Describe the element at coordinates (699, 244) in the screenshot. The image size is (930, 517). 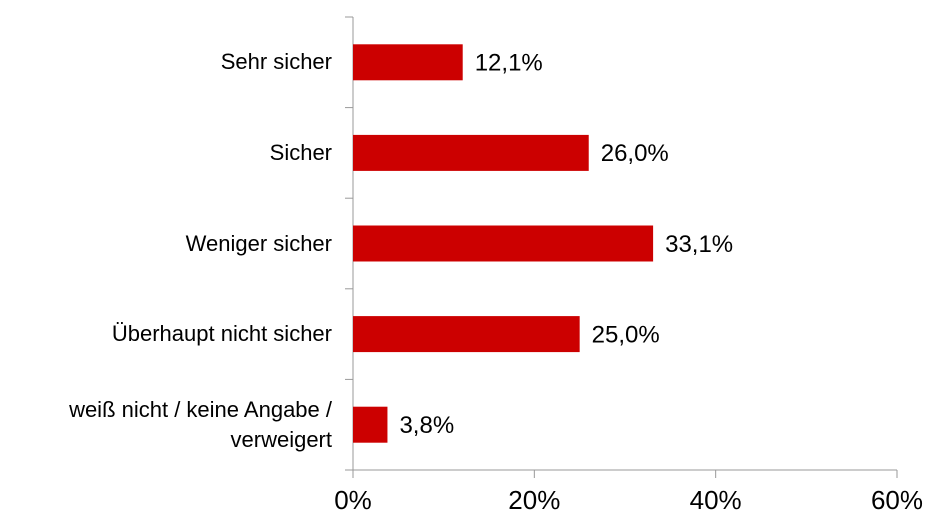
I see `value-label: 33,1%` at that location.